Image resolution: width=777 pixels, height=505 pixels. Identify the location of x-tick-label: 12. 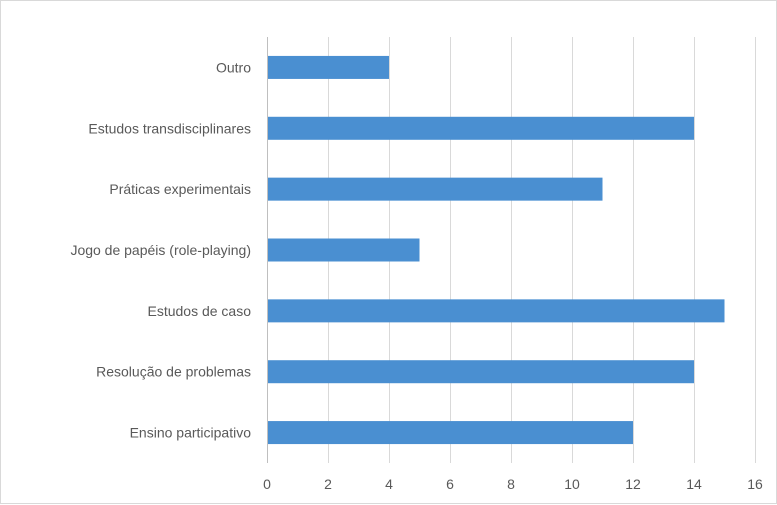
(633, 484).